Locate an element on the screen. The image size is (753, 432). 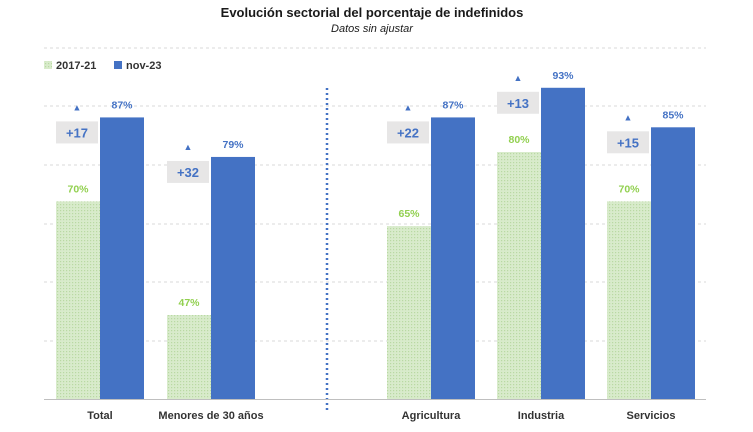
difference-label: +13 is located at coordinates (518, 103).